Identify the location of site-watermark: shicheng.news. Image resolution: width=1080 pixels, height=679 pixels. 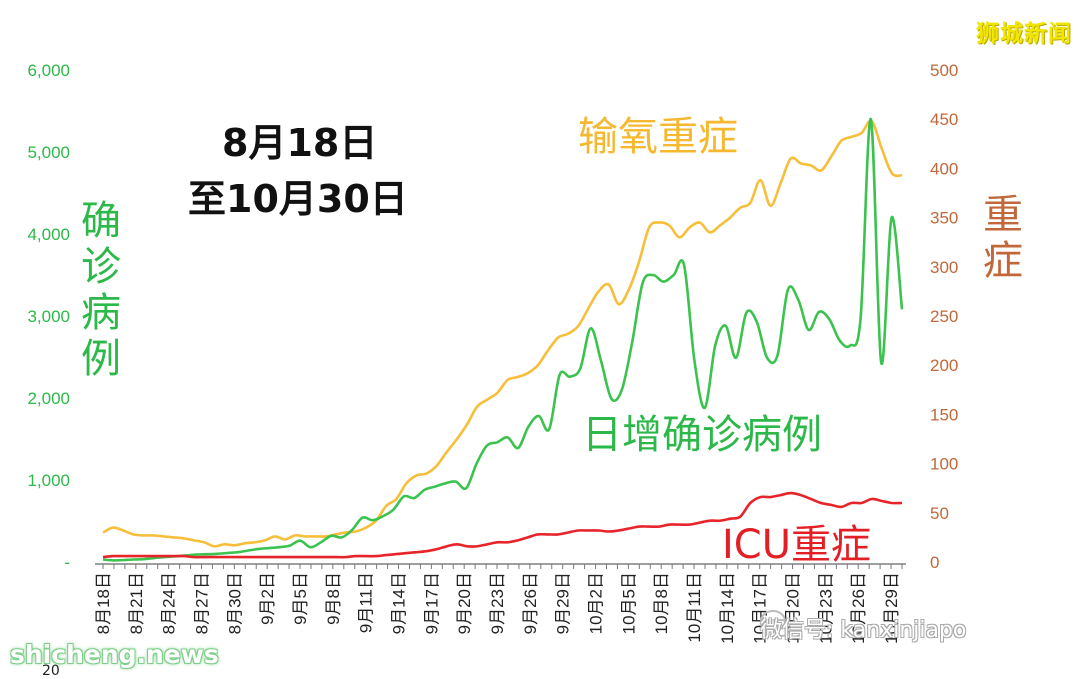
(114, 654).